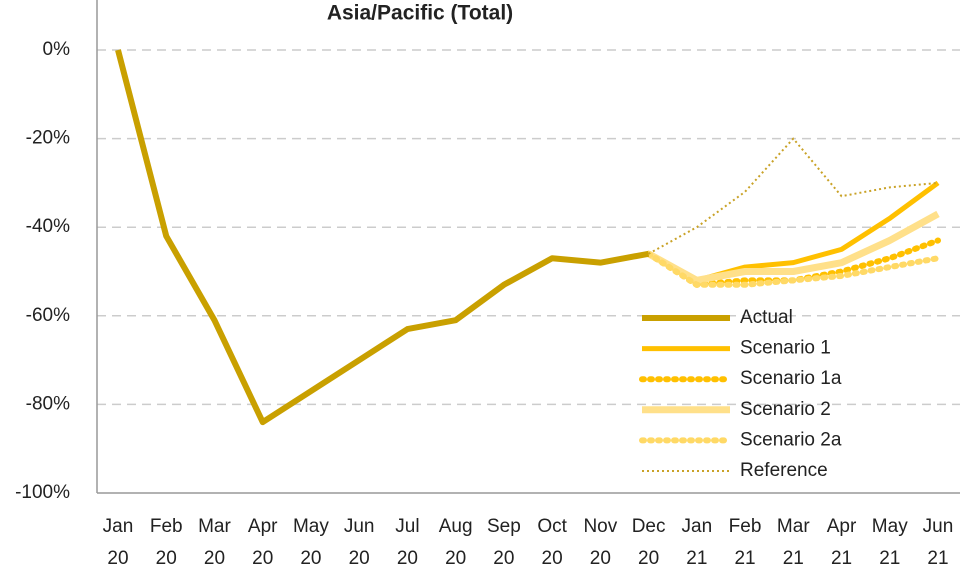  I want to click on y-tick-label: -60%, so click(48, 315).